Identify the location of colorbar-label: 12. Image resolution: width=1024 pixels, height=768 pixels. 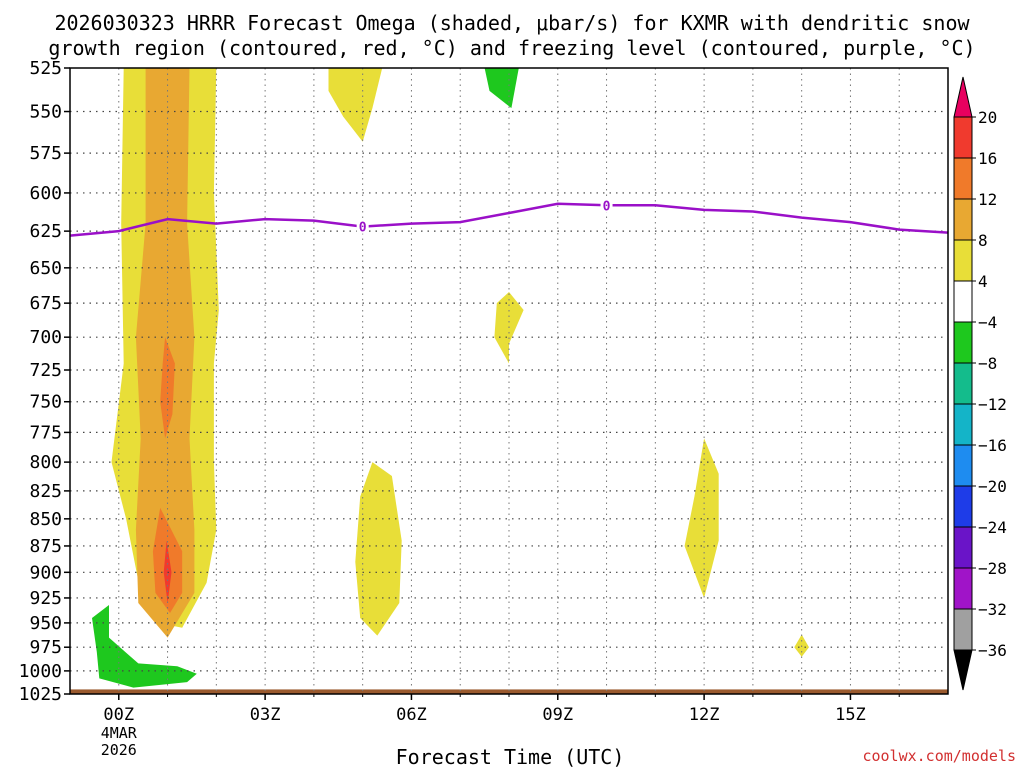
(987, 199).